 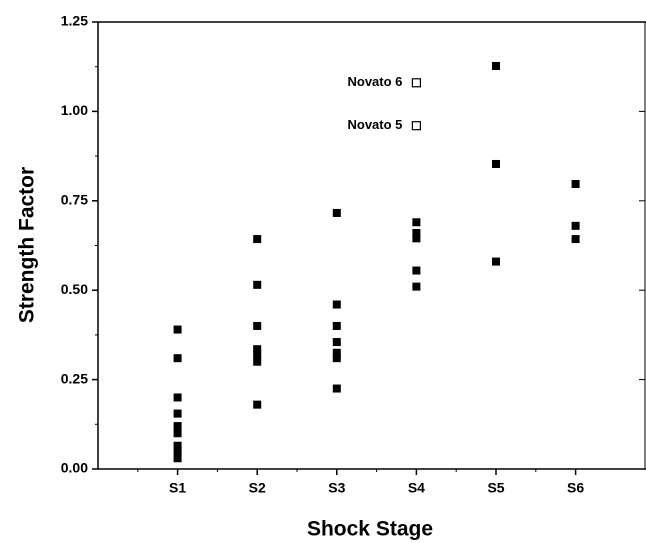 I want to click on y-tick-label: 1.25, so click(x=74, y=21).